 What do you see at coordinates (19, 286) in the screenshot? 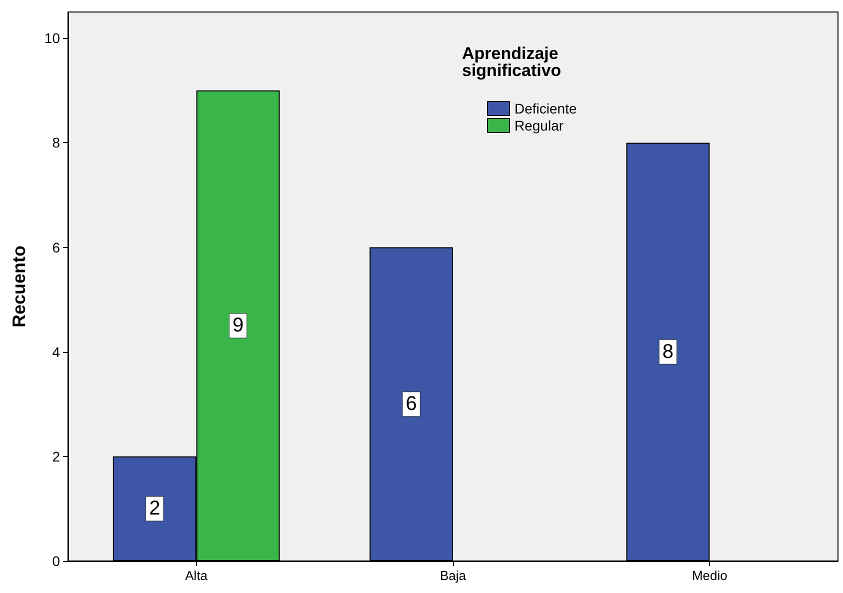
I see `y-axis-title: Recuento` at bounding box center [19, 286].